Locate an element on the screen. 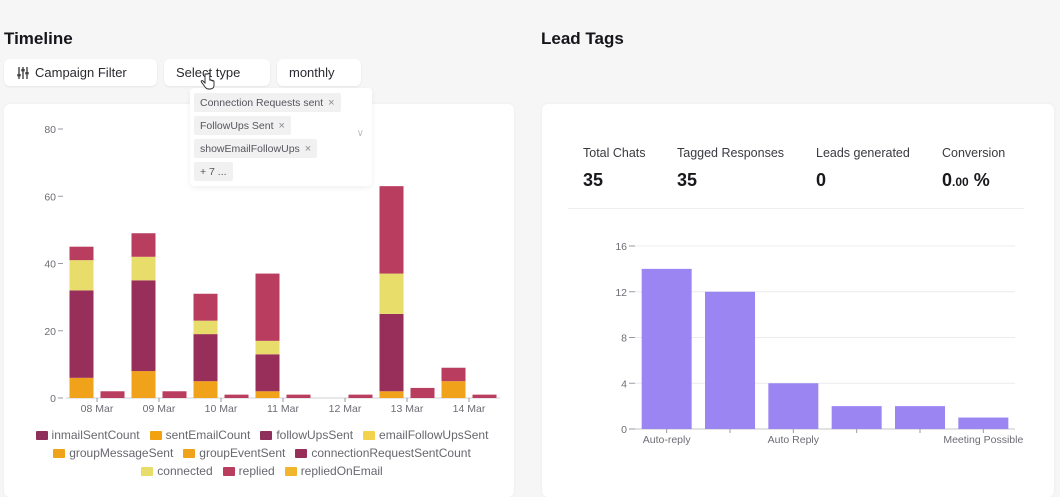 Image resolution: width=1060 pixels, height=497 pixels. y-tick-label: 0 is located at coordinates (53, 399).